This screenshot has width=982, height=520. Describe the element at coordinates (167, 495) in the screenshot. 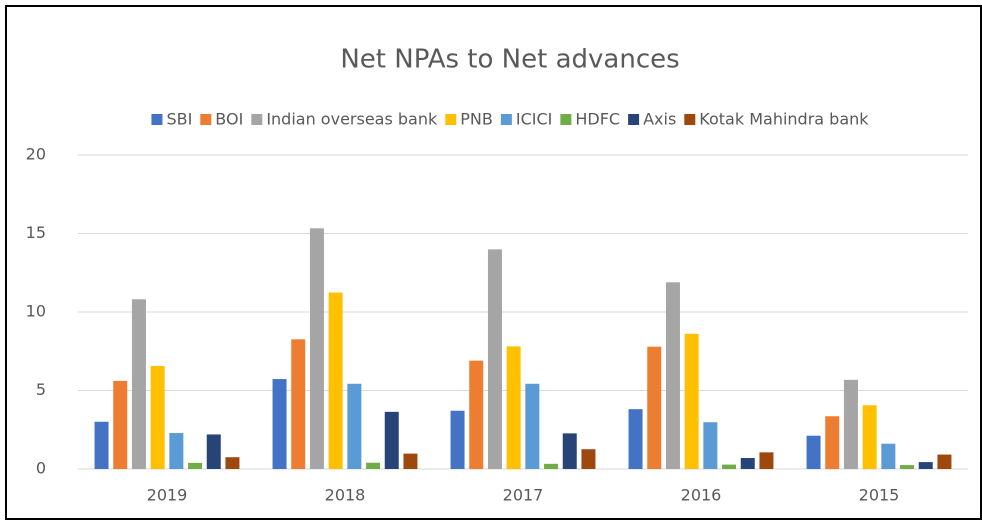

I see `x-tick-label: 2019` at that location.